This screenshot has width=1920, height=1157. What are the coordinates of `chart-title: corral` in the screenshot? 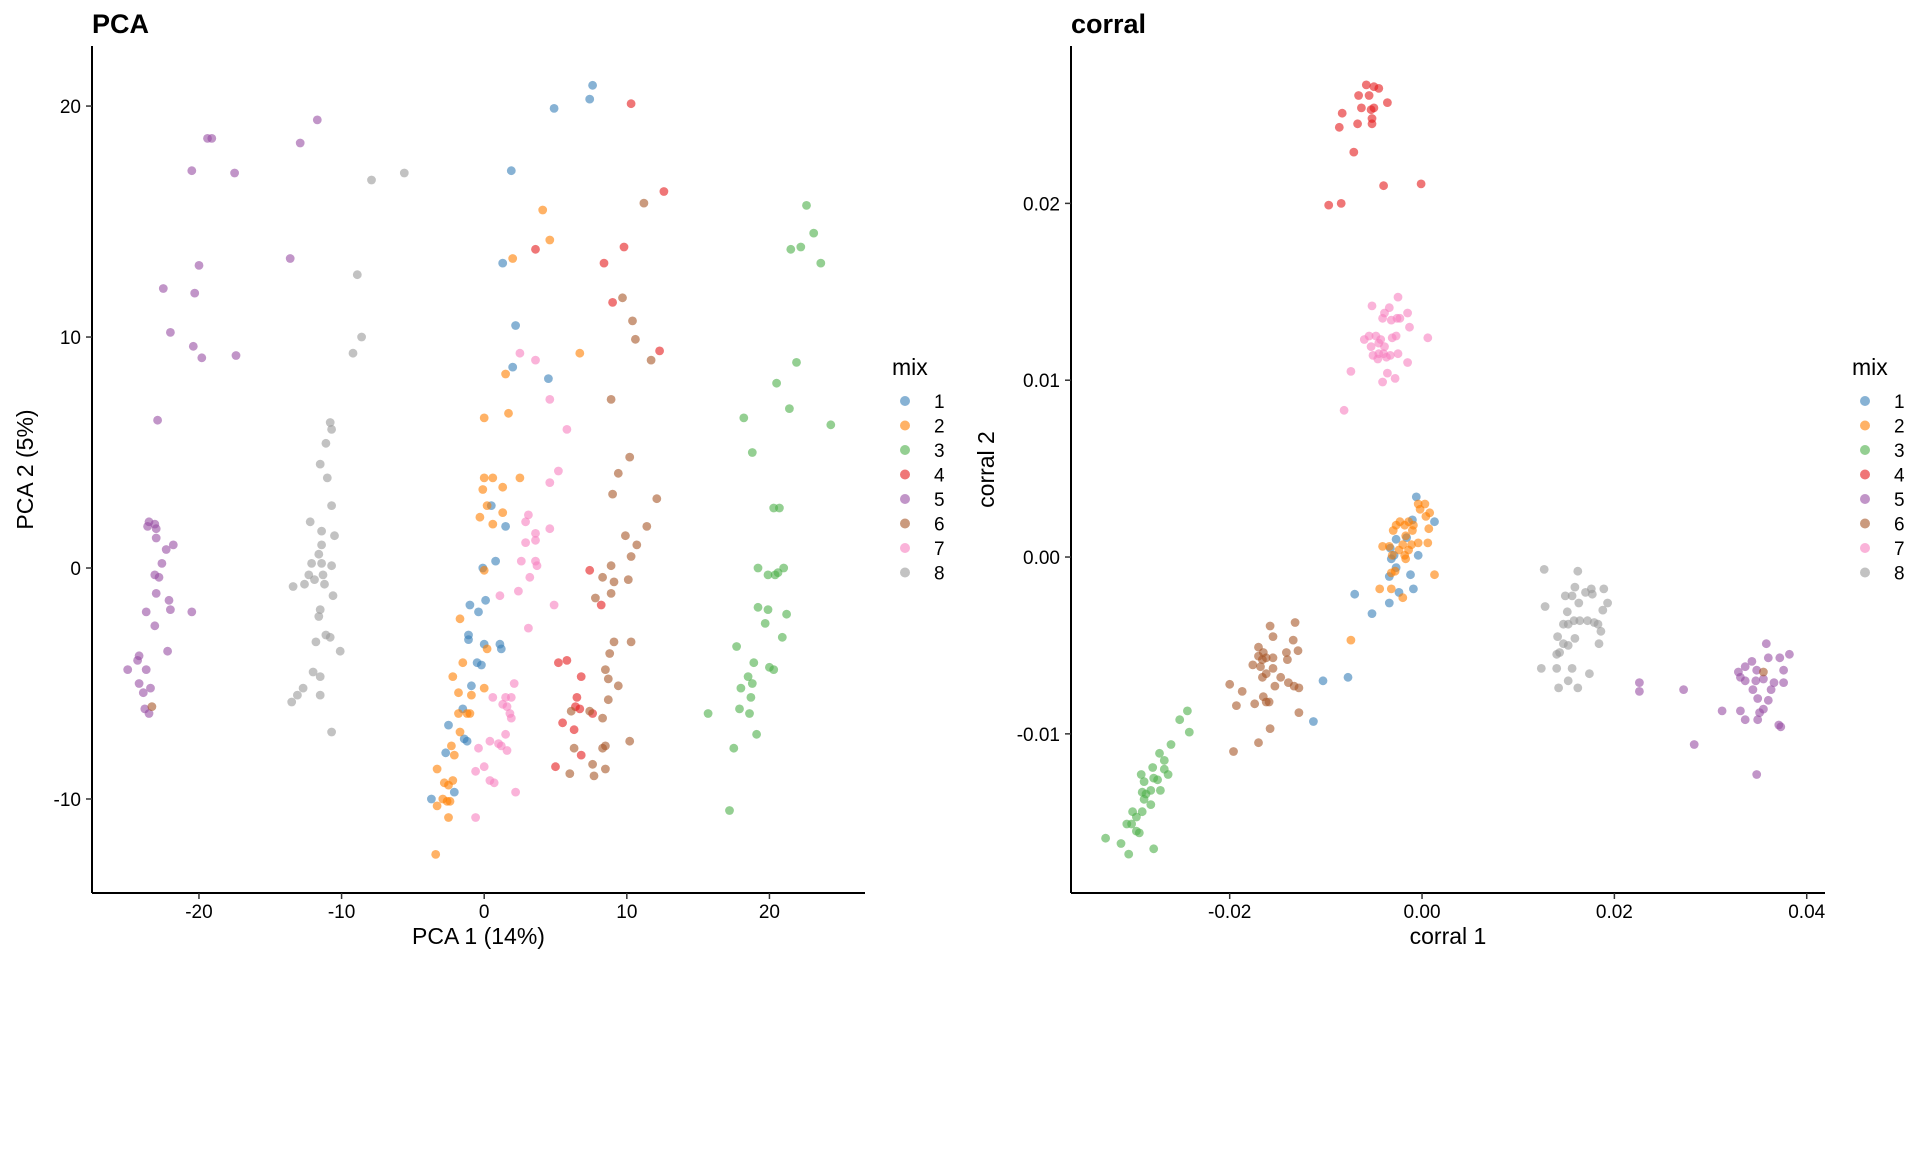 It's located at (1108, 24).